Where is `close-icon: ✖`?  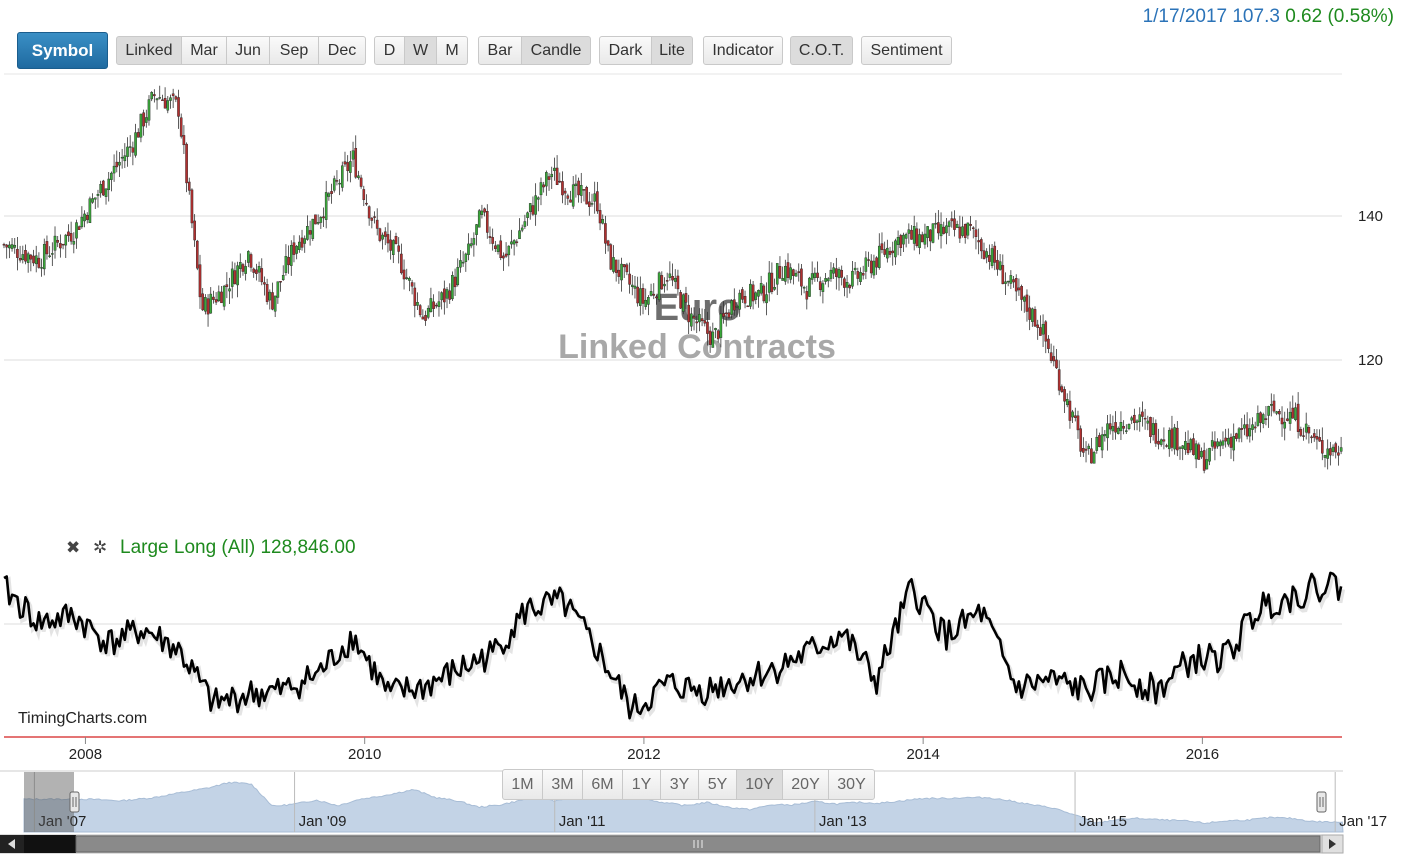
close-icon: ✖ is located at coordinates (73, 547).